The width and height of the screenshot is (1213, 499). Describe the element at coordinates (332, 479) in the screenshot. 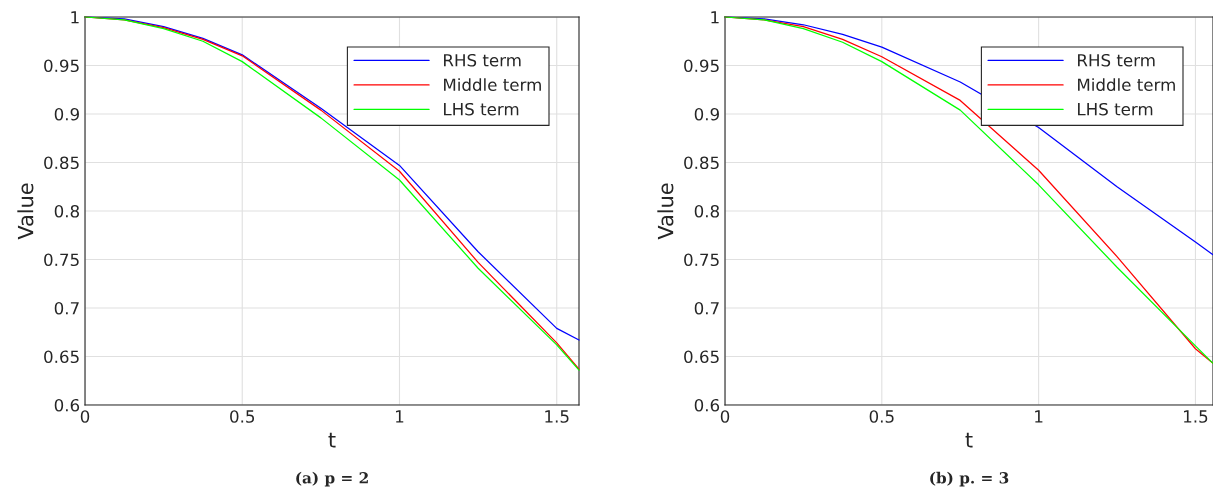

I see `text: (a) p = 2` at that location.